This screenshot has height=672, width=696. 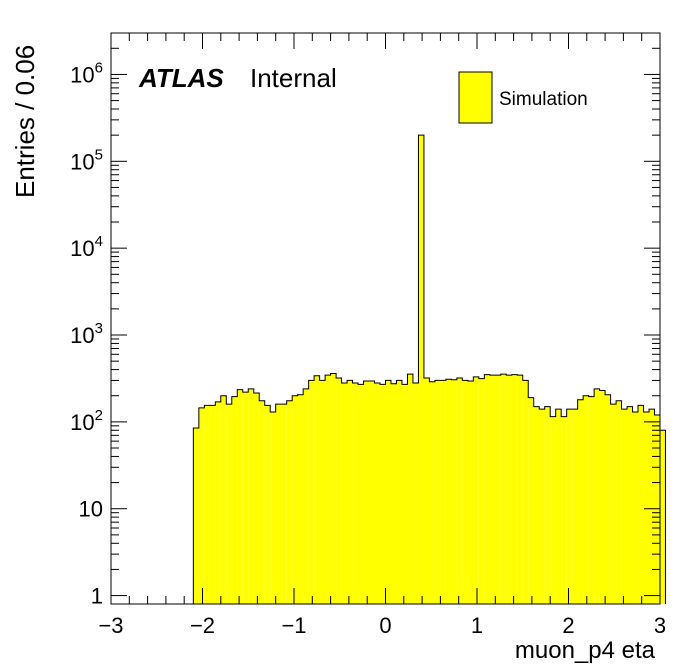 I want to click on y-tick-label: 10², so click(x=86, y=421).